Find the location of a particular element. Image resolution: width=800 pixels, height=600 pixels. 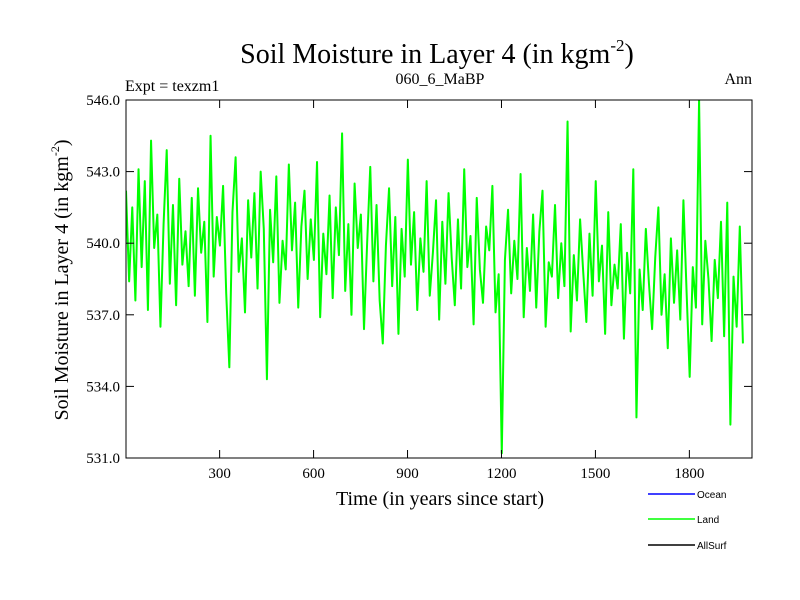

experiment-label: Expt = texzm1 is located at coordinates (172, 86).